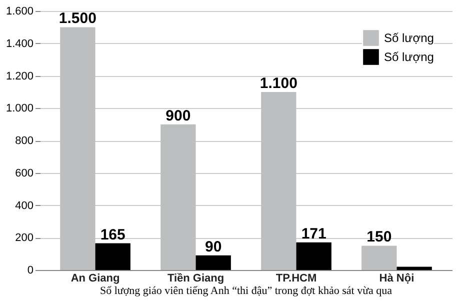 The height and width of the screenshot is (301, 457). Describe the element at coordinates (178, 115) in the screenshot. I see `data-label: 900` at that location.